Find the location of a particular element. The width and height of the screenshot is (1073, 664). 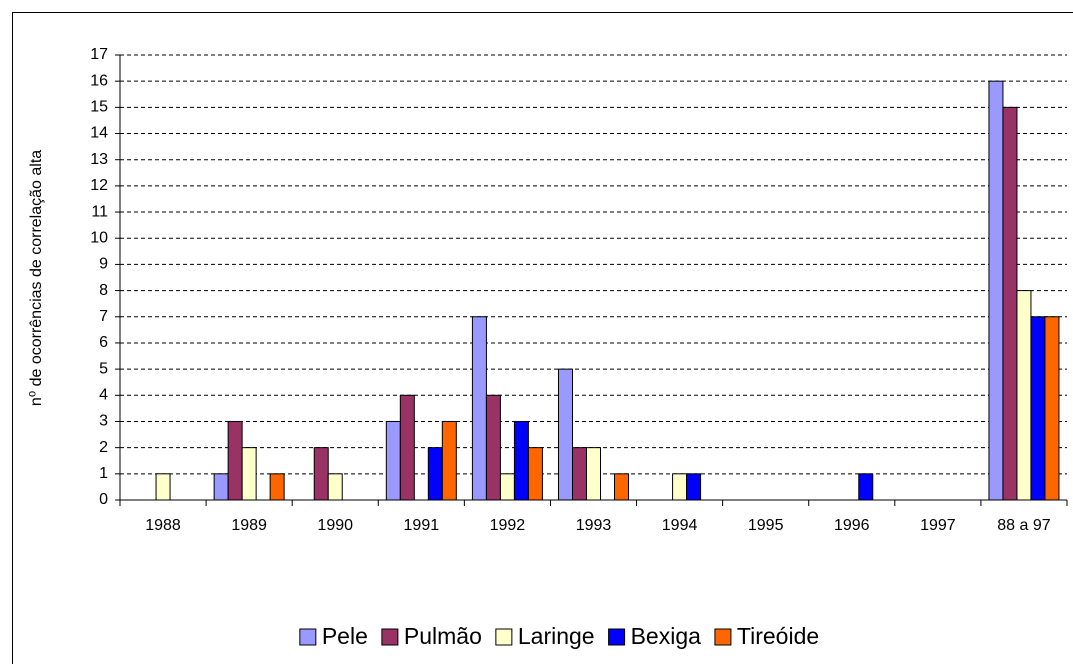

y-tick-label: 11 is located at coordinates (99, 211).